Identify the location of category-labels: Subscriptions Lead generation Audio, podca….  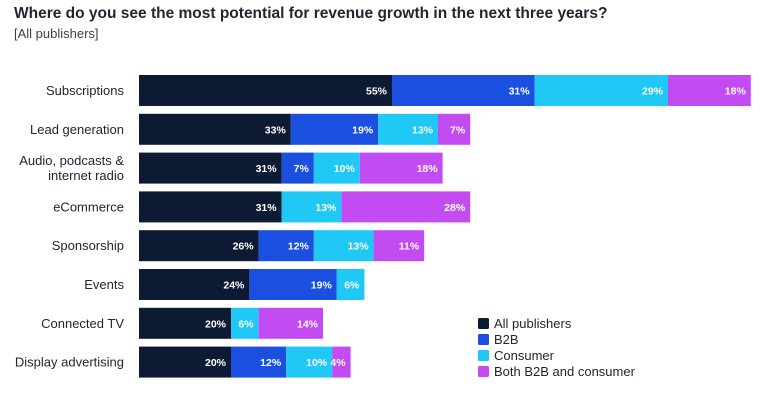
(70, 226).